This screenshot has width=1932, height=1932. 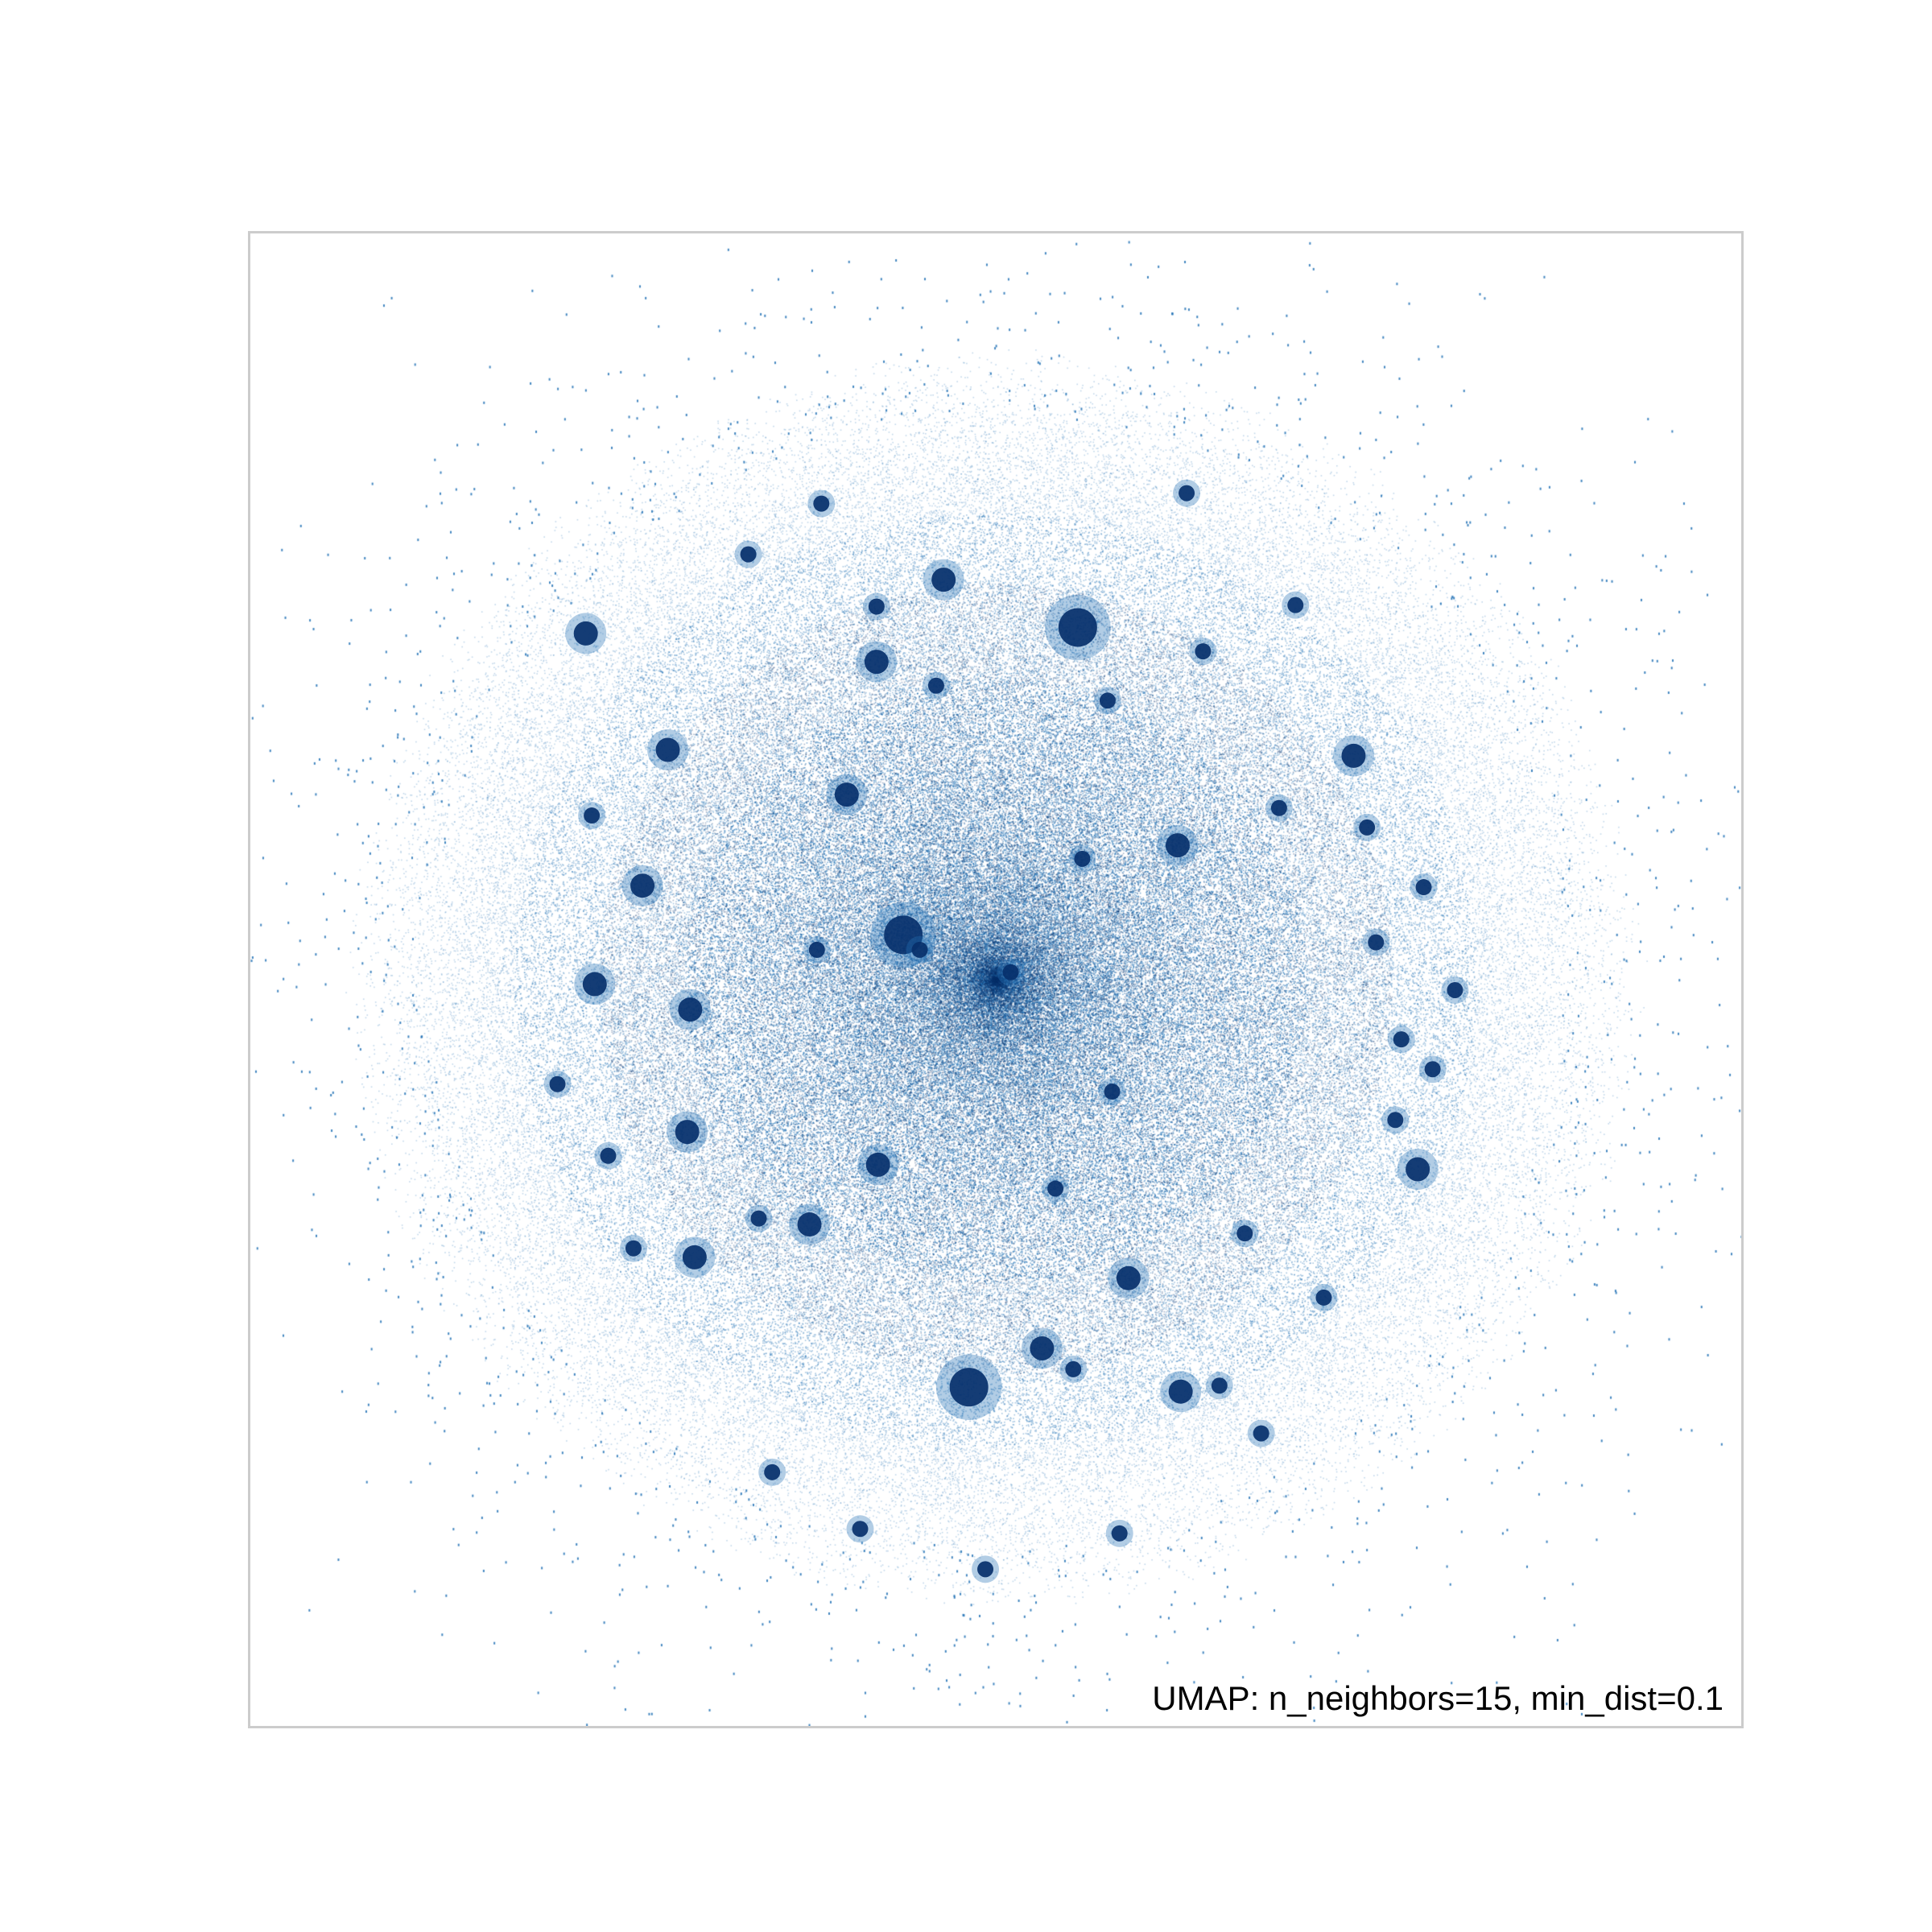 I want to click on chart-caption: UMAP: n_neighbors=15, min_dist=0.1, so click(x=1438, y=1698).